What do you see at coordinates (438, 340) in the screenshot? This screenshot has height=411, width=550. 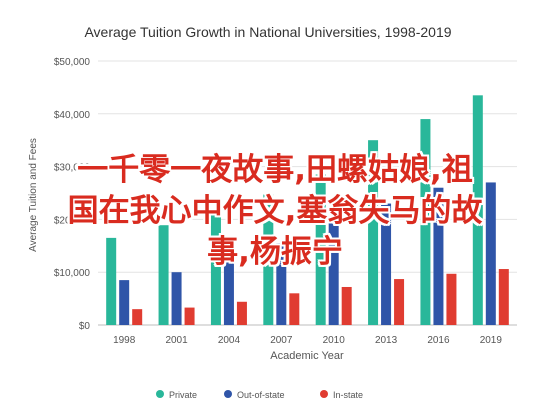 I see `x-tick-label: 2016` at bounding box center [438, 340].